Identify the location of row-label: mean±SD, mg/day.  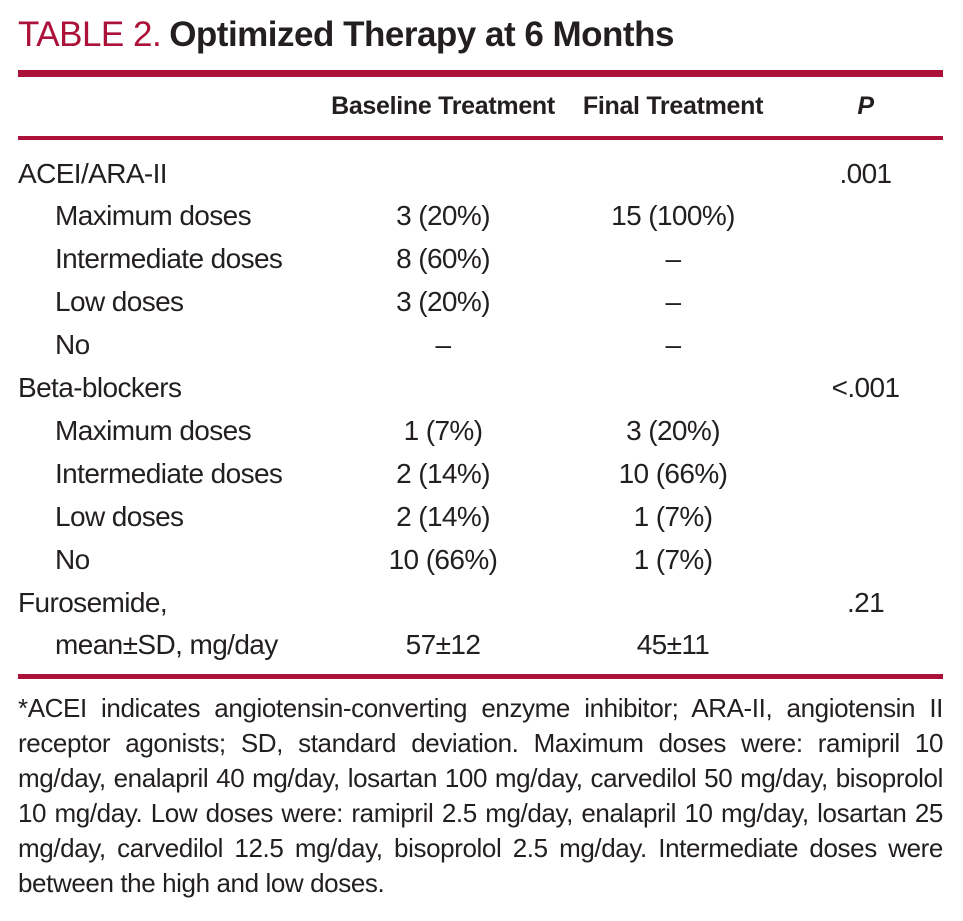
(173, 651).